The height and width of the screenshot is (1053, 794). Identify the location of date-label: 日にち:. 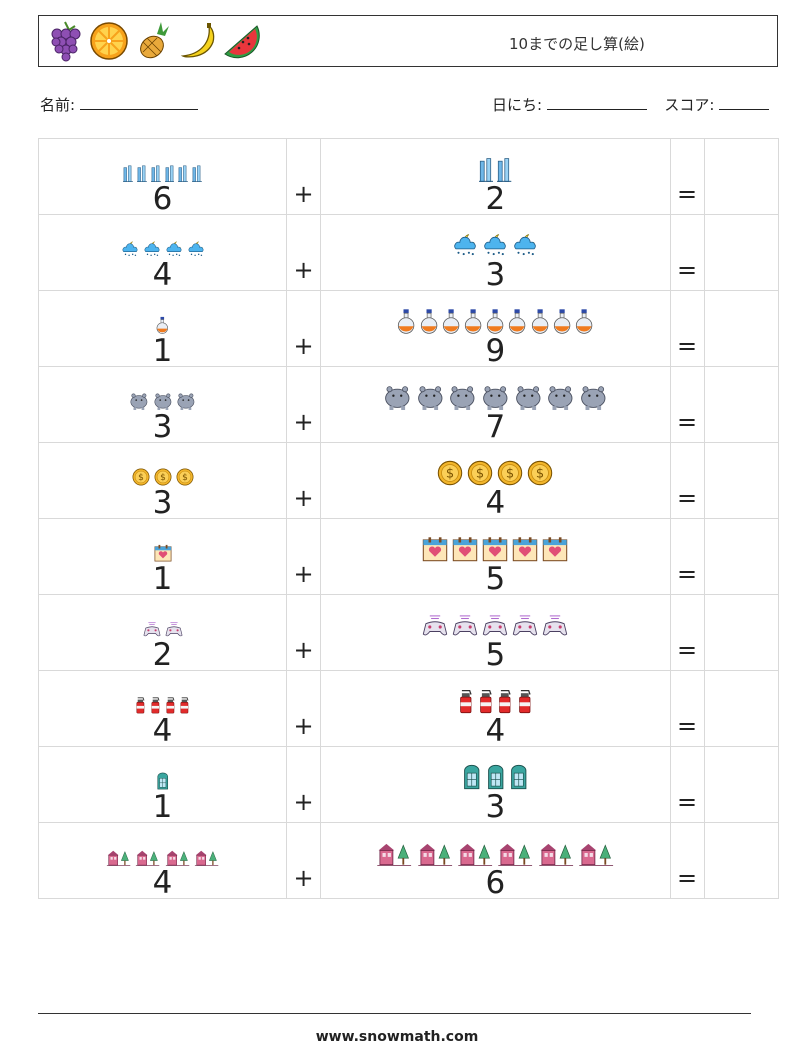
(517, 105).